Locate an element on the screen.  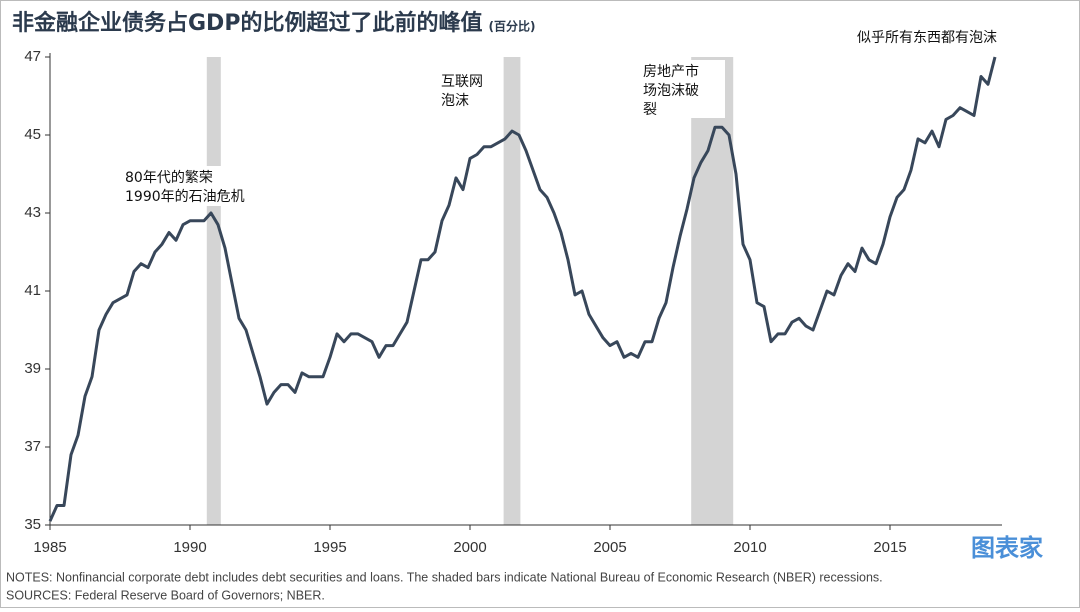
x-tick-label: 1985 is located at coordinates (49, 547).